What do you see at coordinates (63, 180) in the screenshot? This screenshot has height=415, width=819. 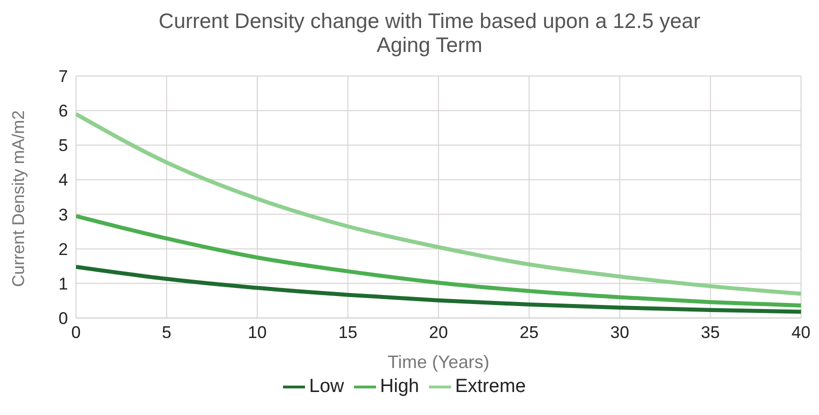 I see `y-tick-label: 4` at bounding box center [63, 180].